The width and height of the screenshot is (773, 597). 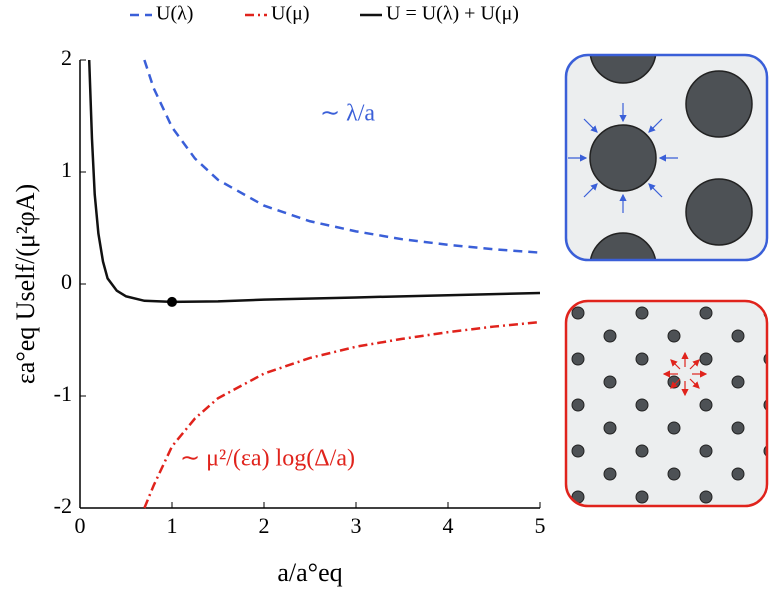 I want to click on y-tick-label: -1, so click(x=63, y=393).